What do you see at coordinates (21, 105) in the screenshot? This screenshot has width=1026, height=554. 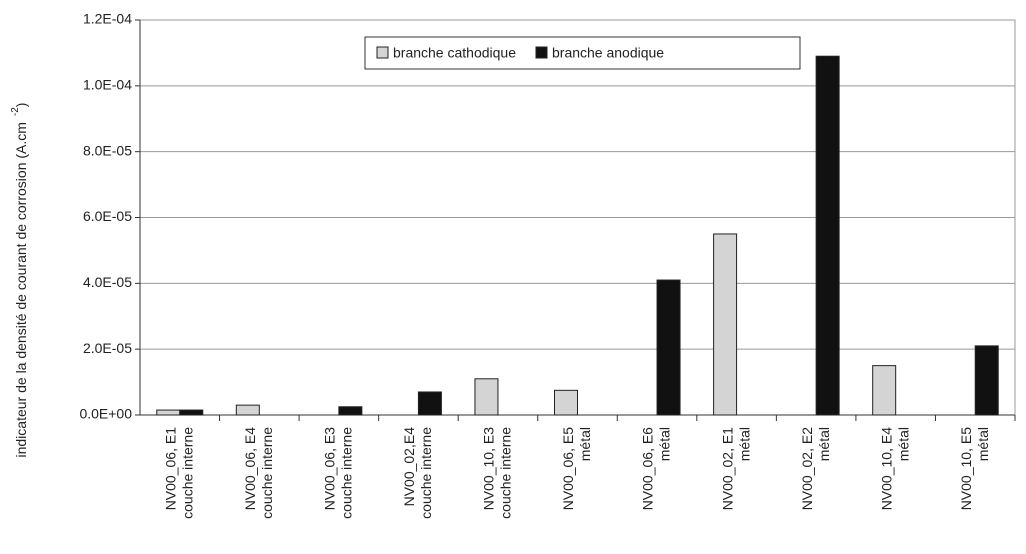 I see `y-axis-label-end: )` at bounding box center [21, 105].